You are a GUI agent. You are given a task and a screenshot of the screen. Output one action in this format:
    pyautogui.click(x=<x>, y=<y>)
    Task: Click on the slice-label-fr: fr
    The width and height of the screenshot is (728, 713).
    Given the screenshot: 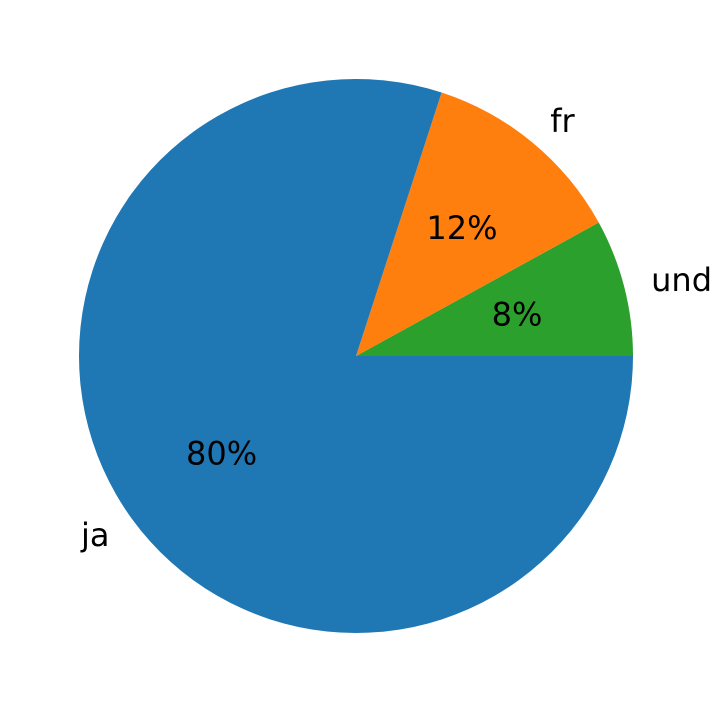 What is the action you would take?
    pyautogui.click(x=562, y=121)
    